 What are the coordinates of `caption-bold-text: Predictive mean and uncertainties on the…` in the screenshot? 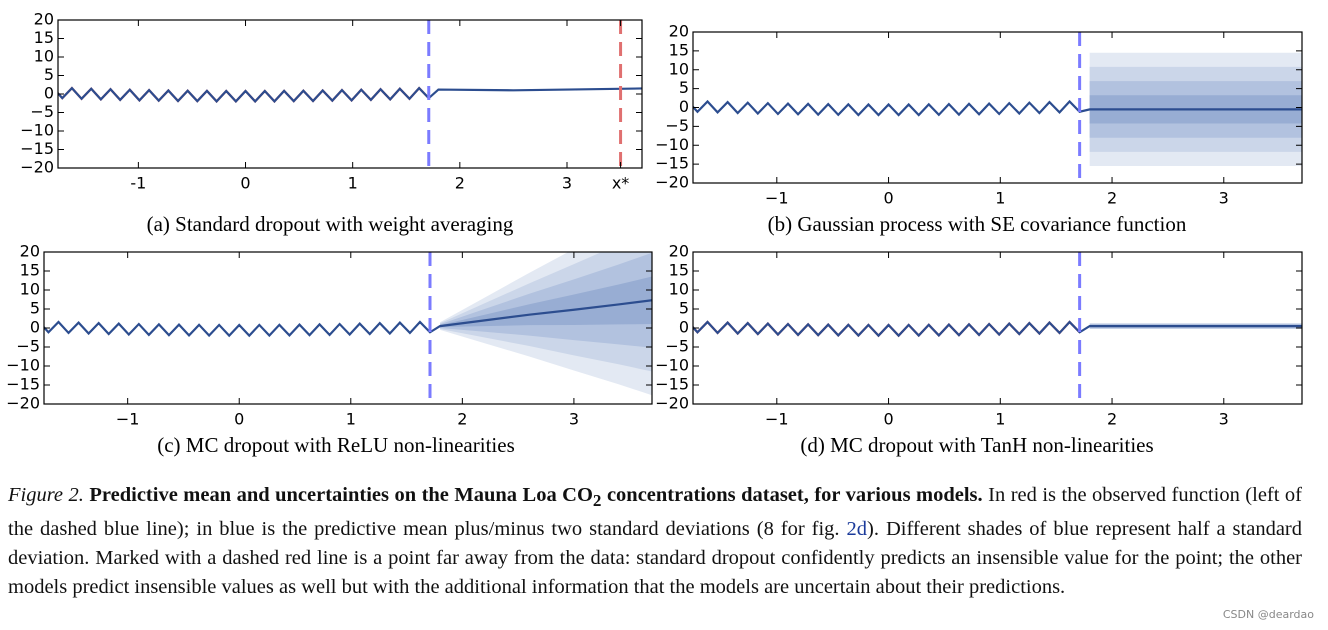 It's located at (341, 495).